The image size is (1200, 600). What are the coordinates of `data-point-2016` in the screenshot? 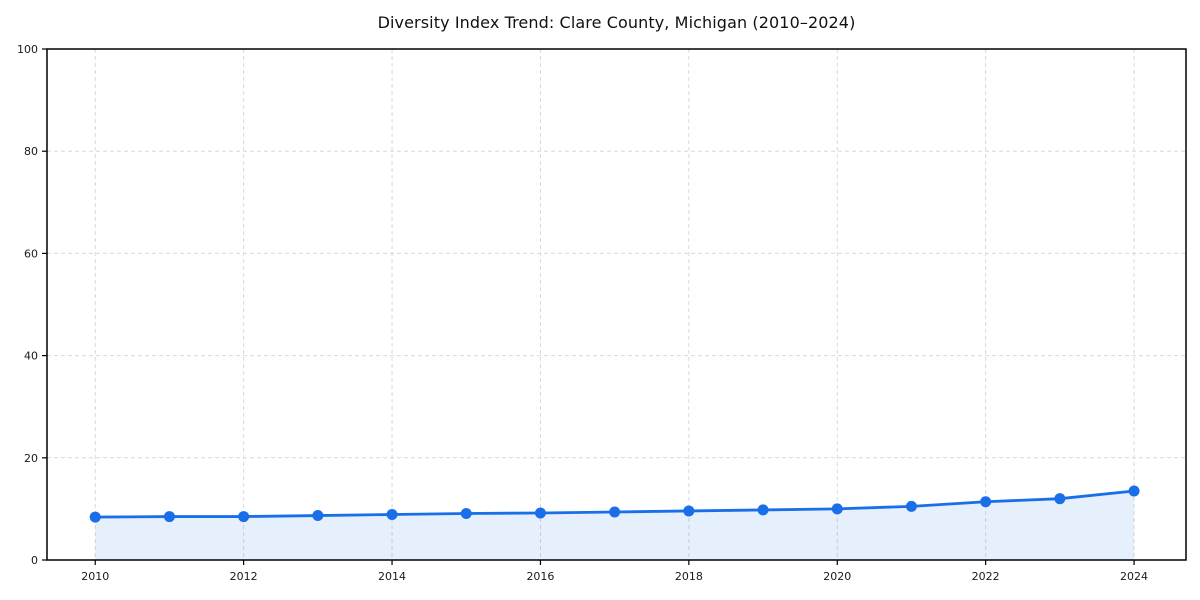 It's located at (540, 513).